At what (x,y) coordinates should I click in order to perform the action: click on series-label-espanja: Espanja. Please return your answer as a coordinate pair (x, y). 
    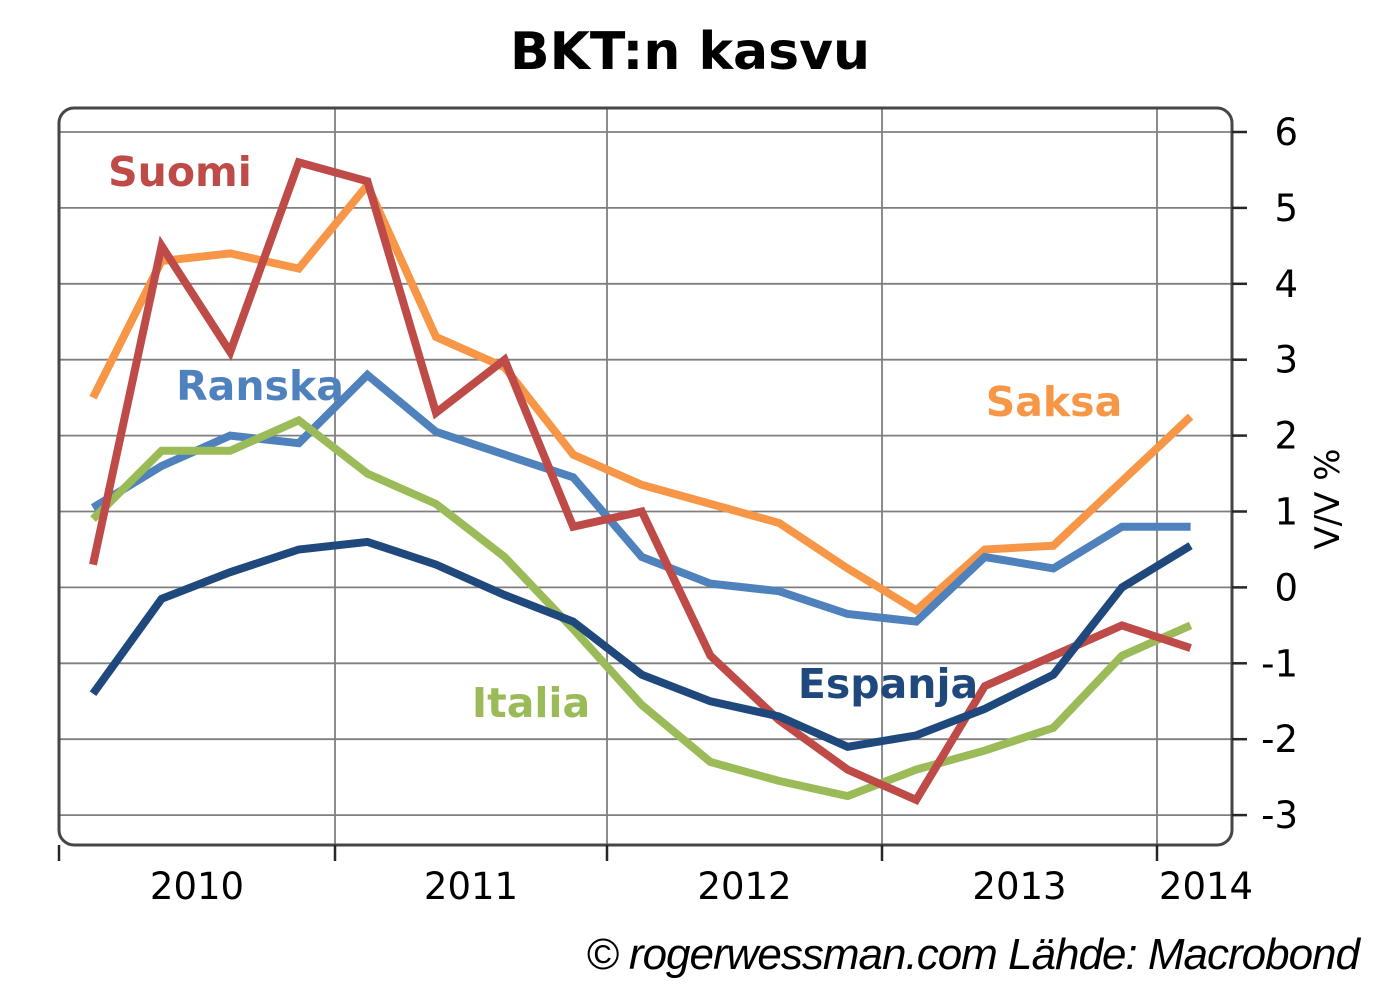
    Looking at the image, I should click on (888, 684).